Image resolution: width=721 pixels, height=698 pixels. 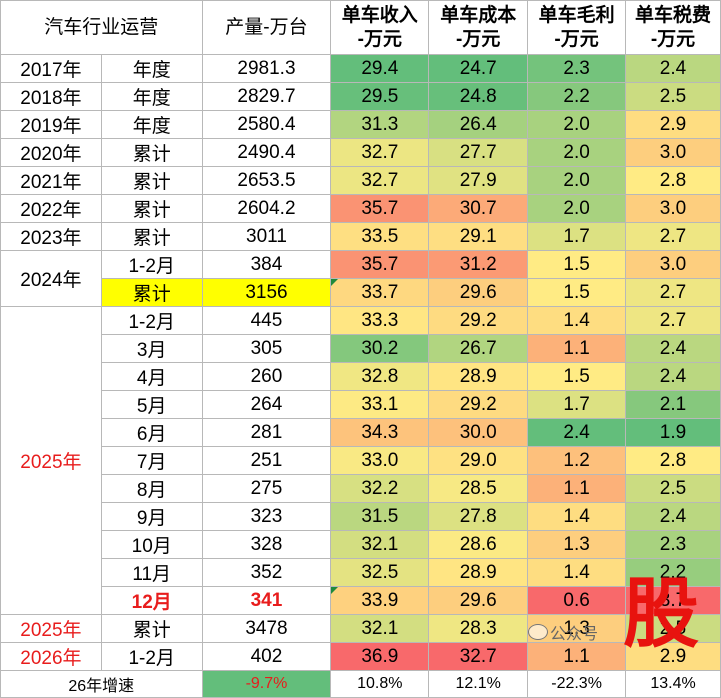 What do you see at coordinates (673, 27) in the screenshot?
I see `header-tax: 单车税费 -万元` at bounding box center [673, 27].